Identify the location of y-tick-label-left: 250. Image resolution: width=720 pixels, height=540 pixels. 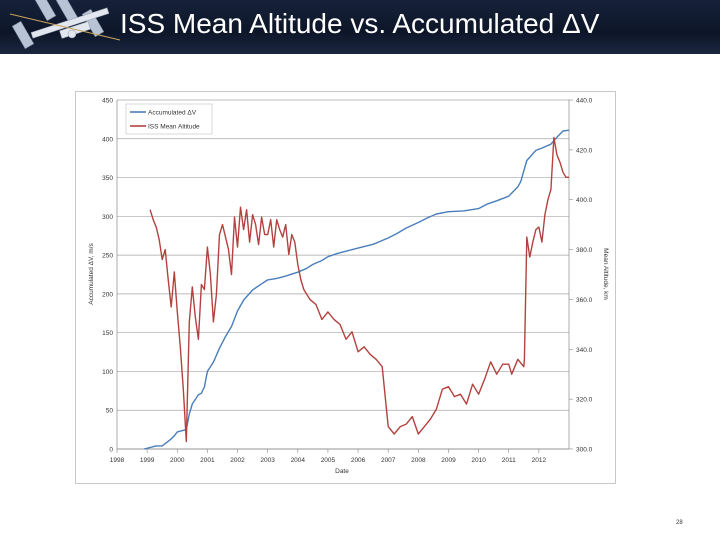
(107, 256).